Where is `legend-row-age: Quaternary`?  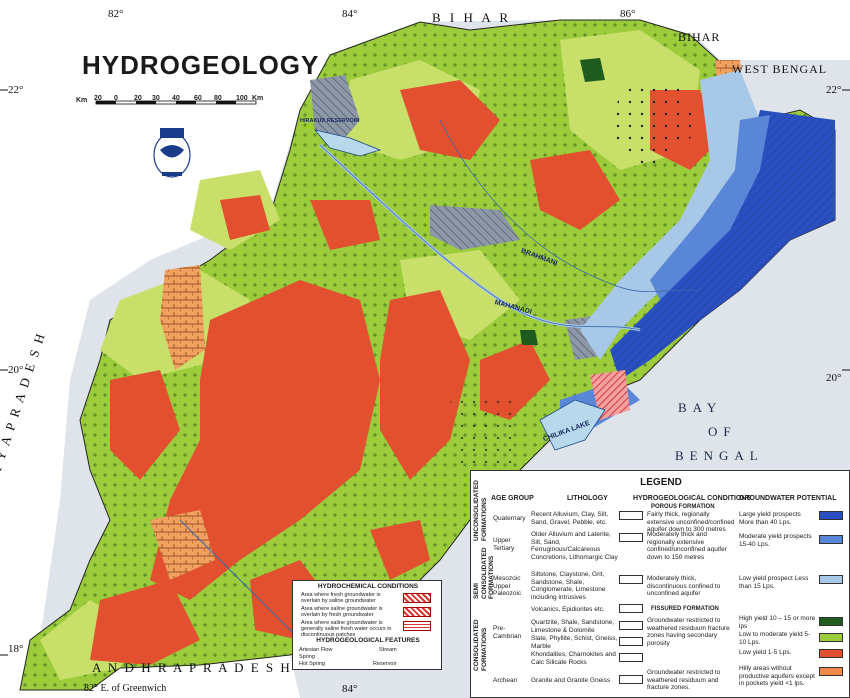 legend-row-age: Quaternary is located at coordinates (509, 518).